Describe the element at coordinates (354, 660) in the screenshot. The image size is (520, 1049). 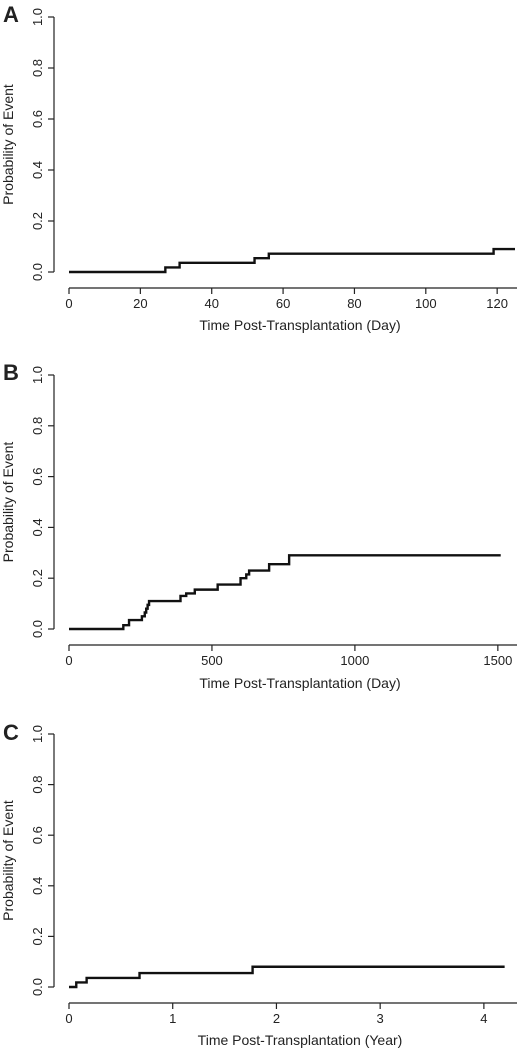
I see `x-tick-label: 1000` at that location.